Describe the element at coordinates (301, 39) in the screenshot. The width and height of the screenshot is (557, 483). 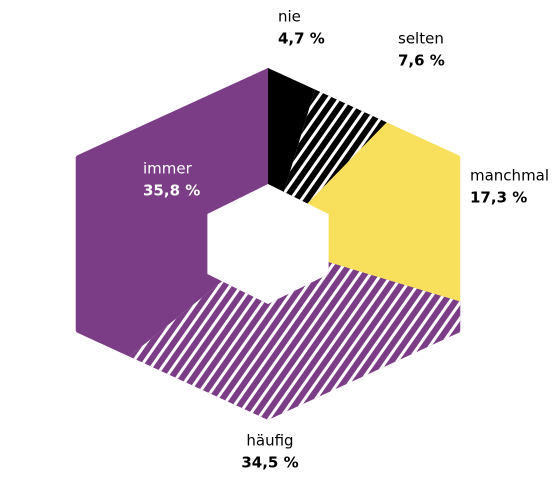
I see `slice-value: 4,7 %` at that location.